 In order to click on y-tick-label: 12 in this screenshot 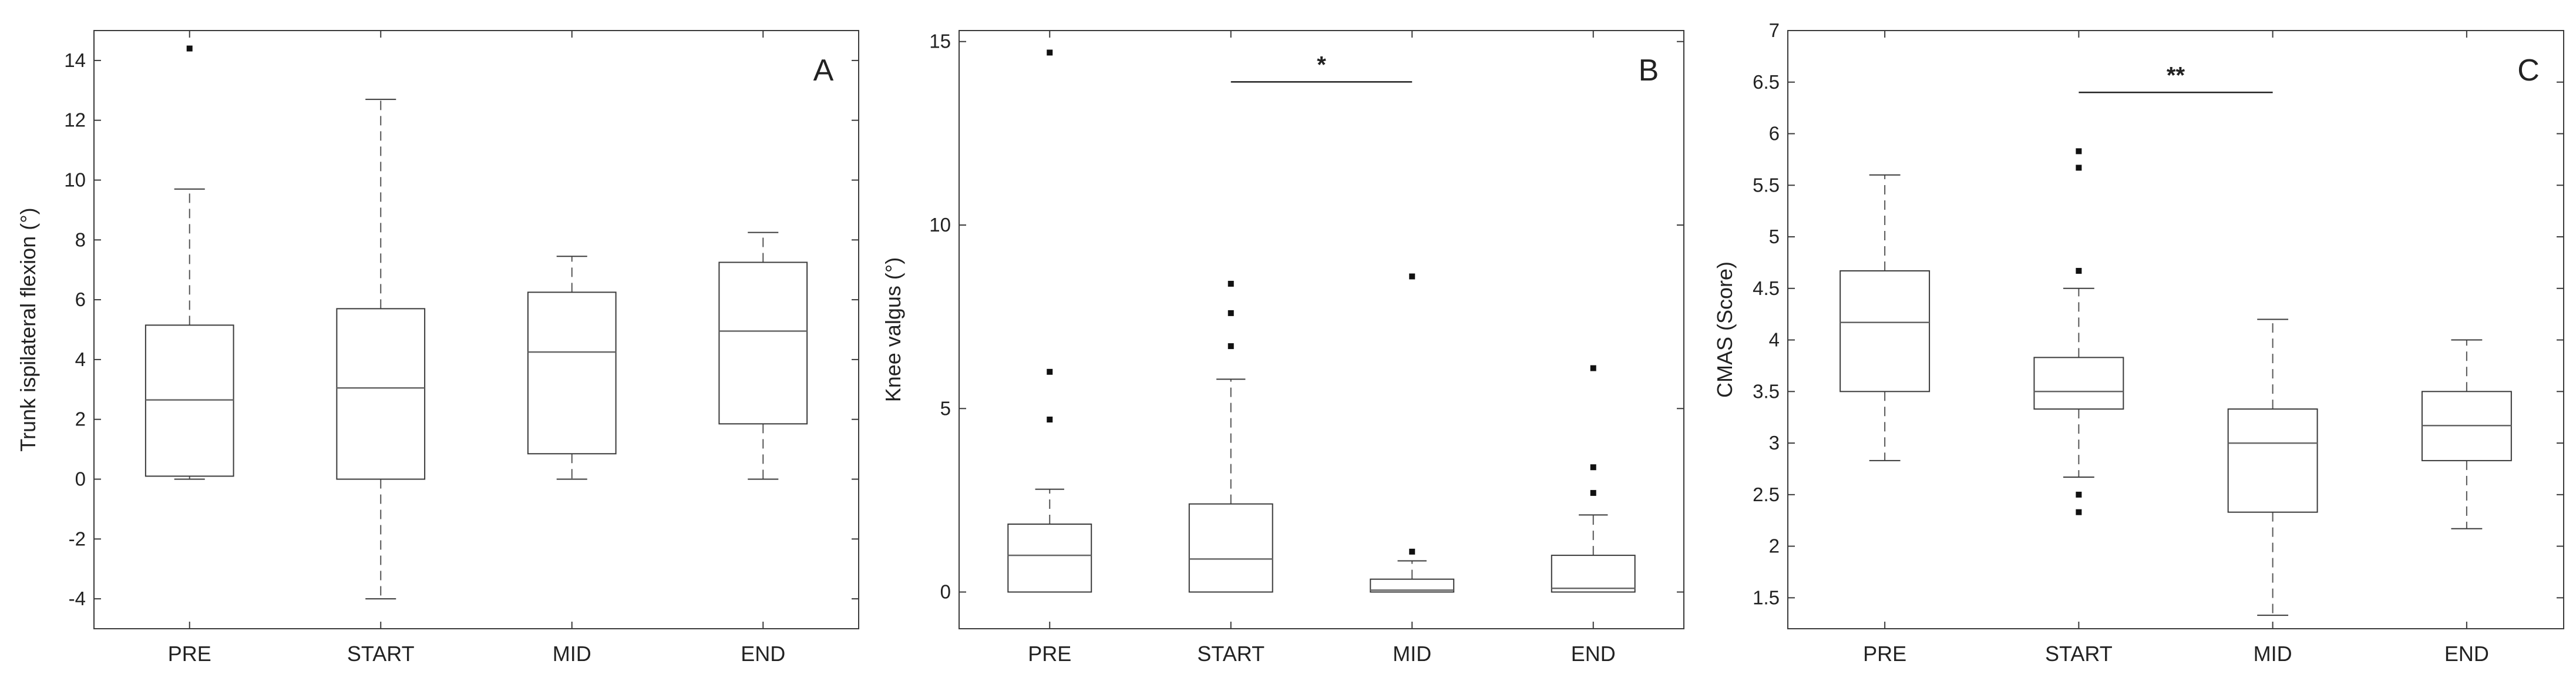, I will do `click(75, 120)`.